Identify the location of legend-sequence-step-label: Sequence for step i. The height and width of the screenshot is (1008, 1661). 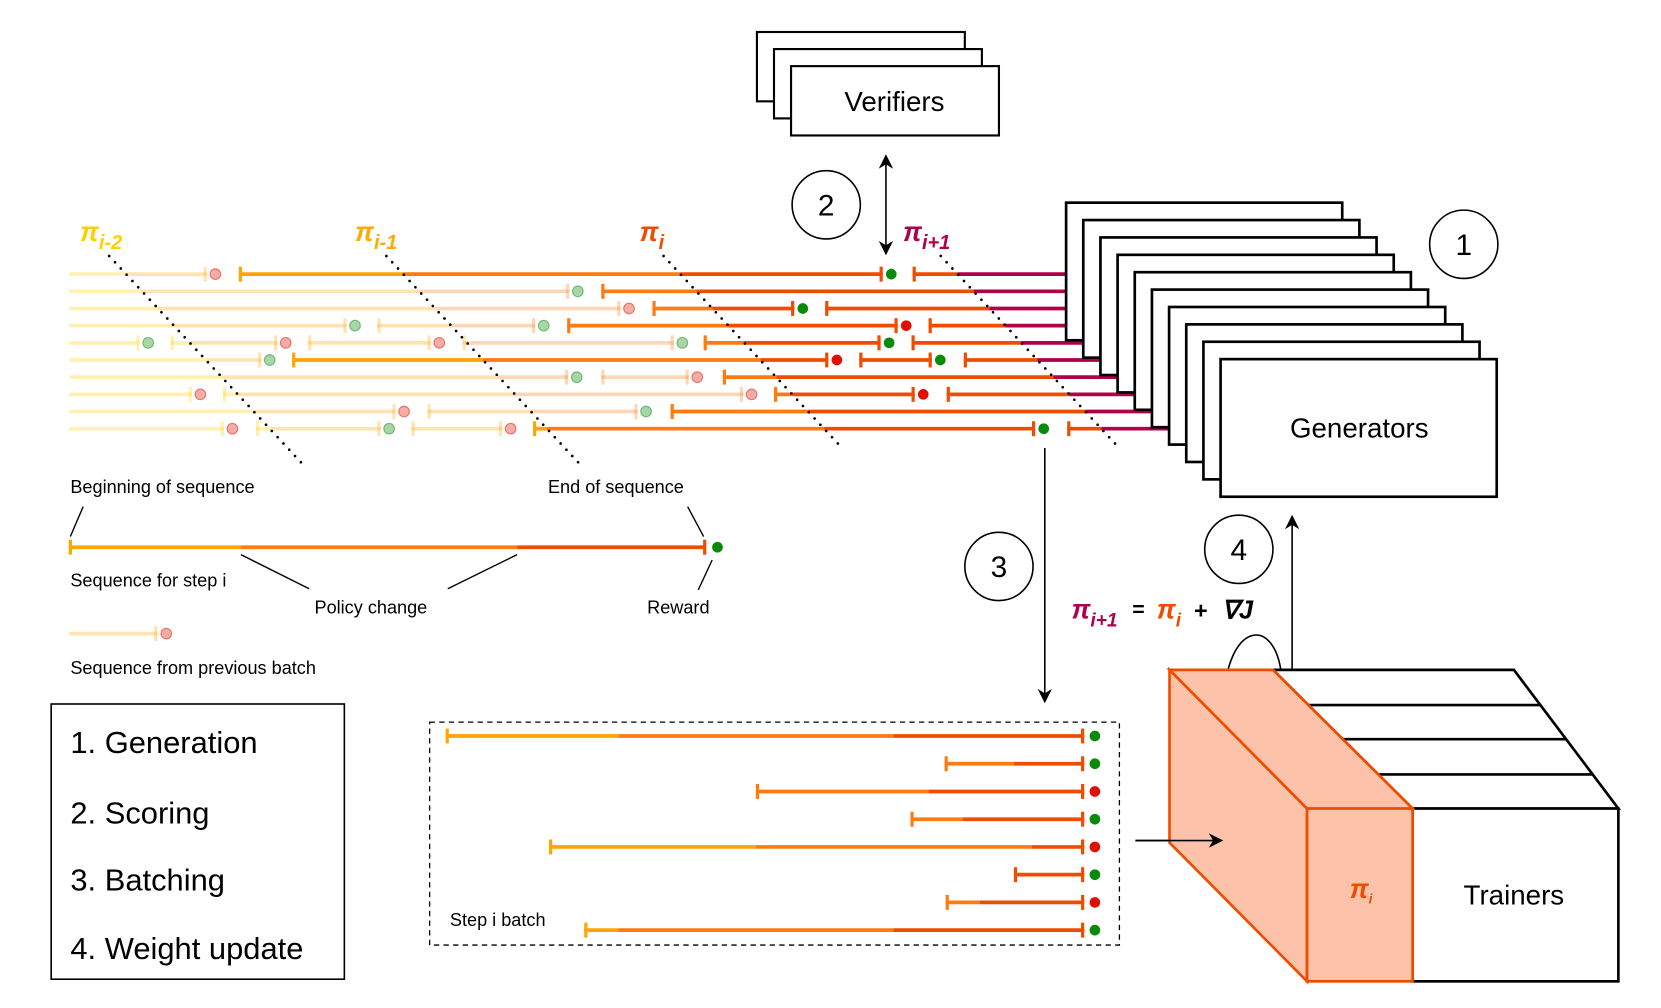
(148, 581).